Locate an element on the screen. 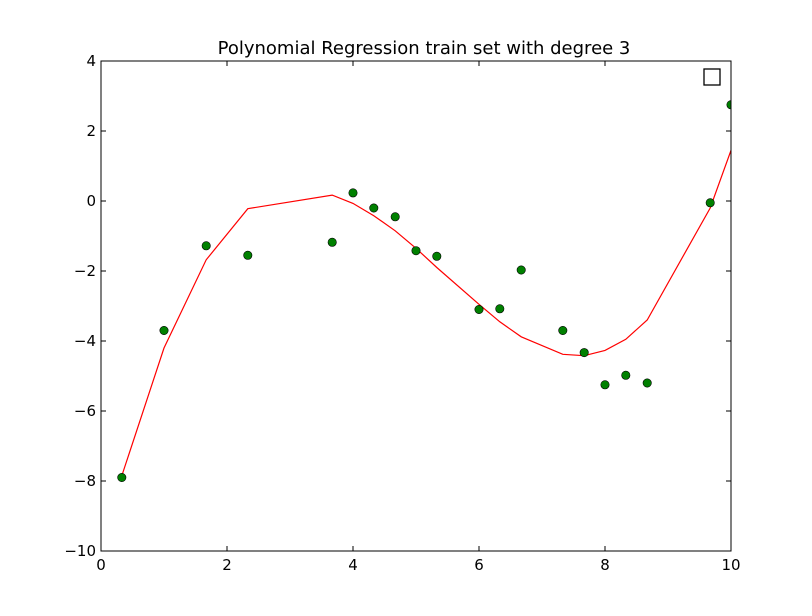  y-tick-label: −4 is located at coordinates (85, 341).